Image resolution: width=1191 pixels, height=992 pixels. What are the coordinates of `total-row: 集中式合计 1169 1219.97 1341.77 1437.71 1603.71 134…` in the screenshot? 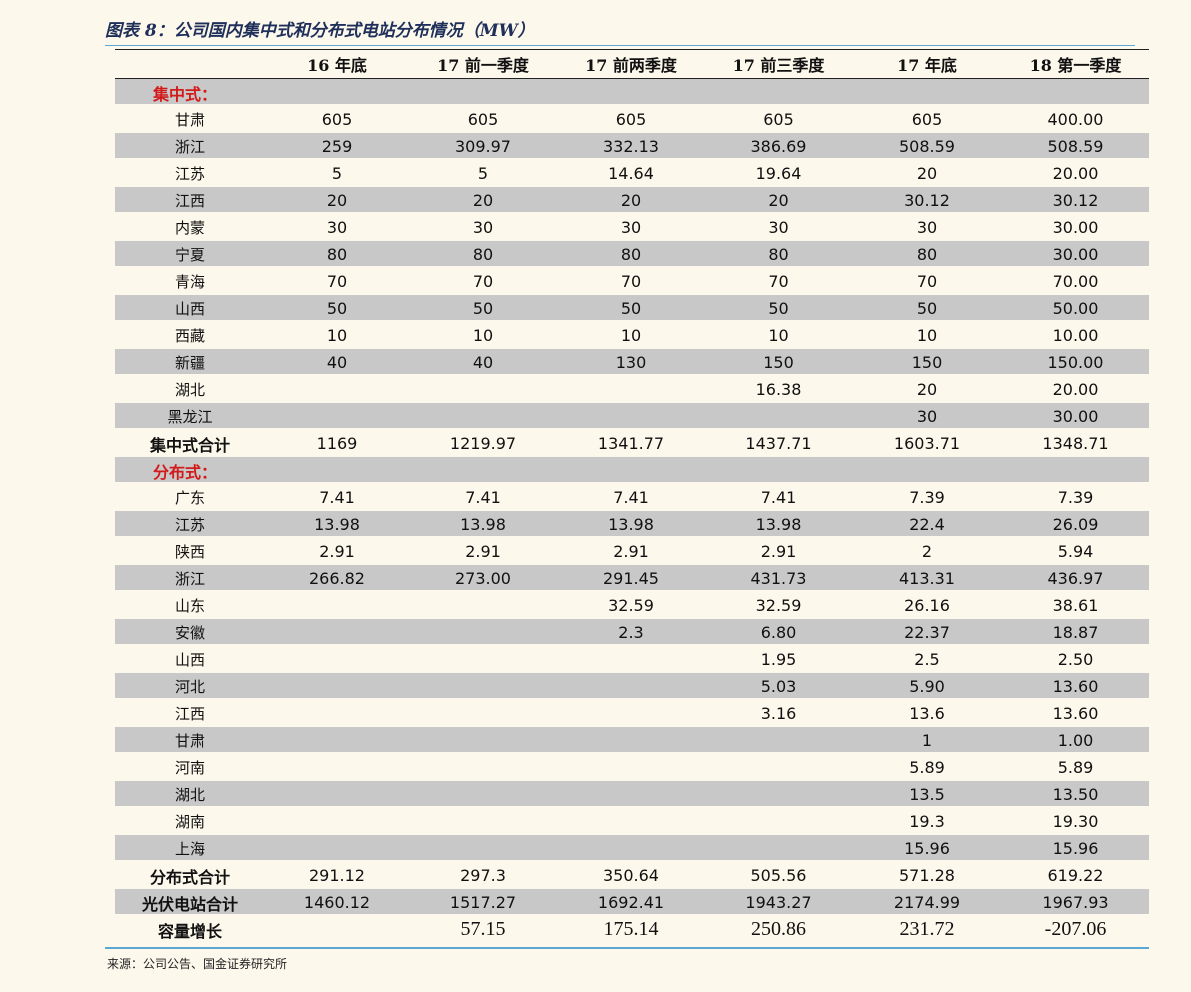 It's located at (632, 443).